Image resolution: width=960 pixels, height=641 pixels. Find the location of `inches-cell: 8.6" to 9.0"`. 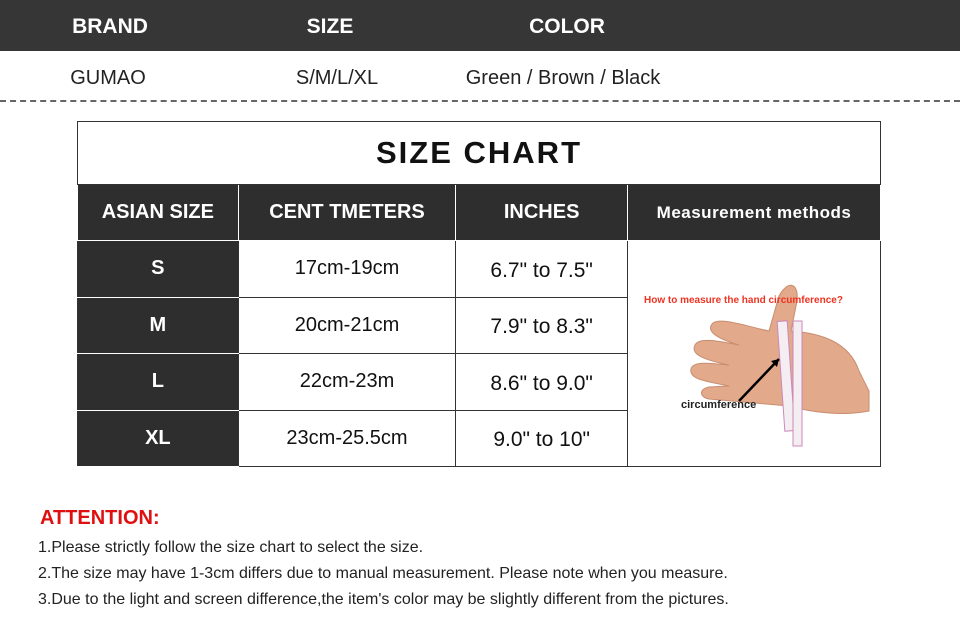

inches-cell: 8.6" to 9.0" is located at coordinates (541, 382).